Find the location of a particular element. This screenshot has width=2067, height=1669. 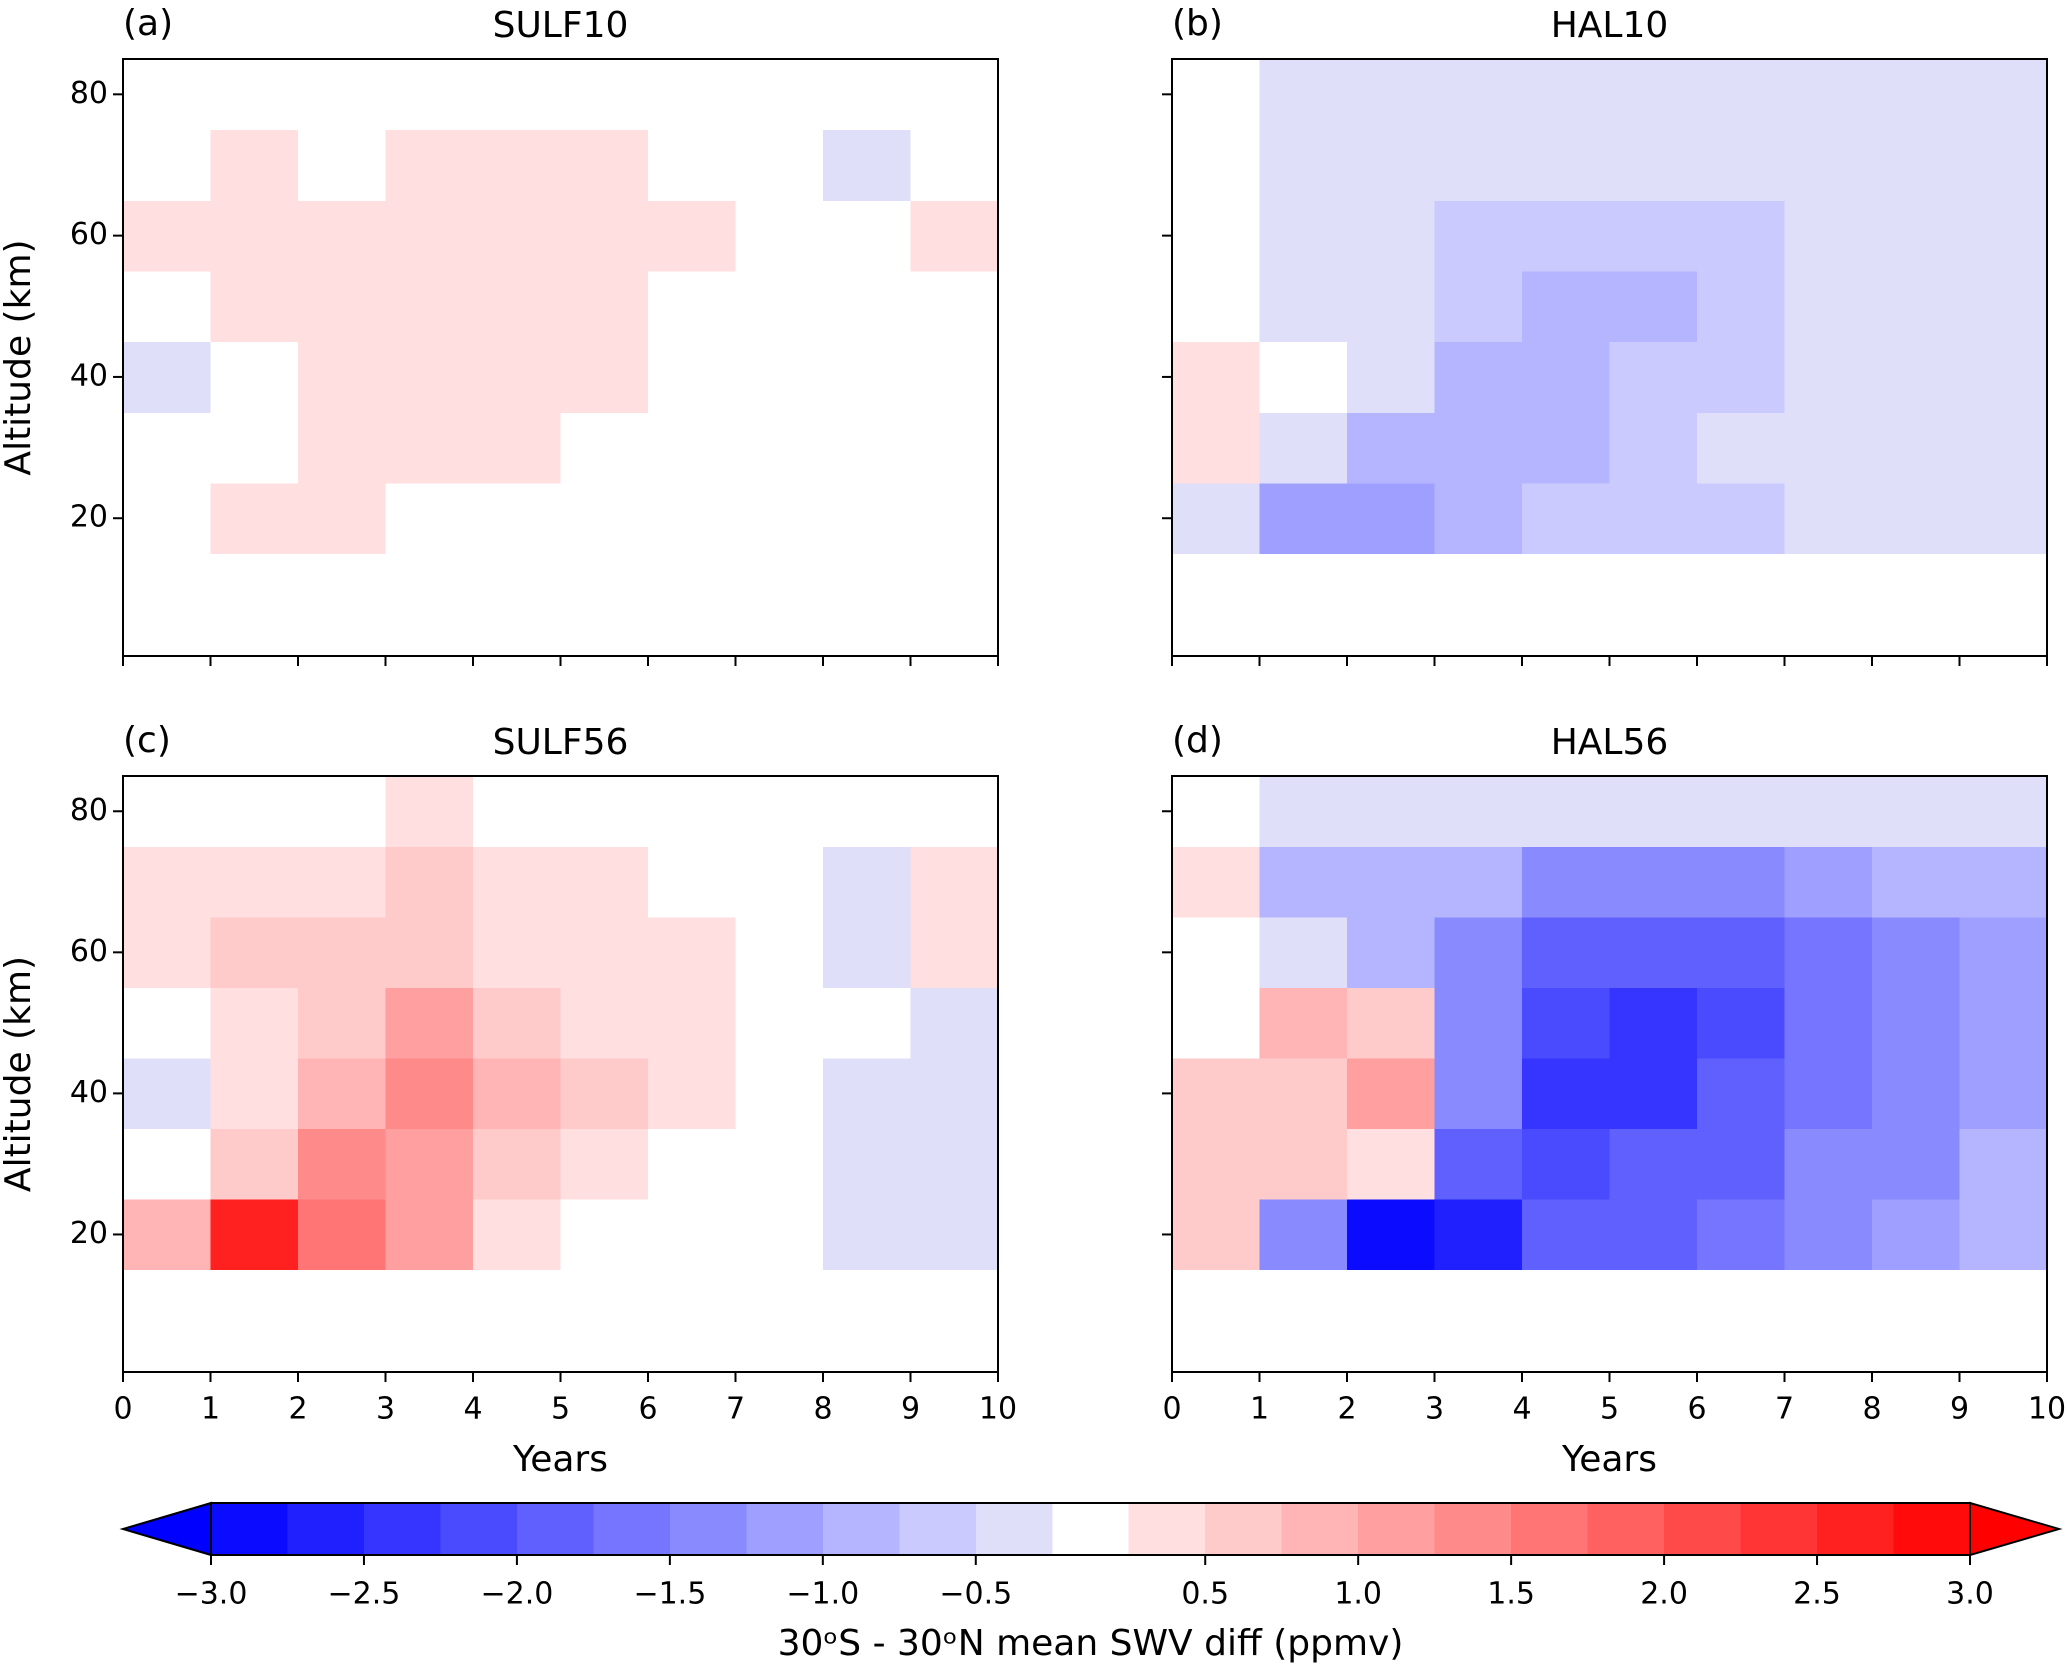

panel-label: (d) is located at coordinates (1197, 740).